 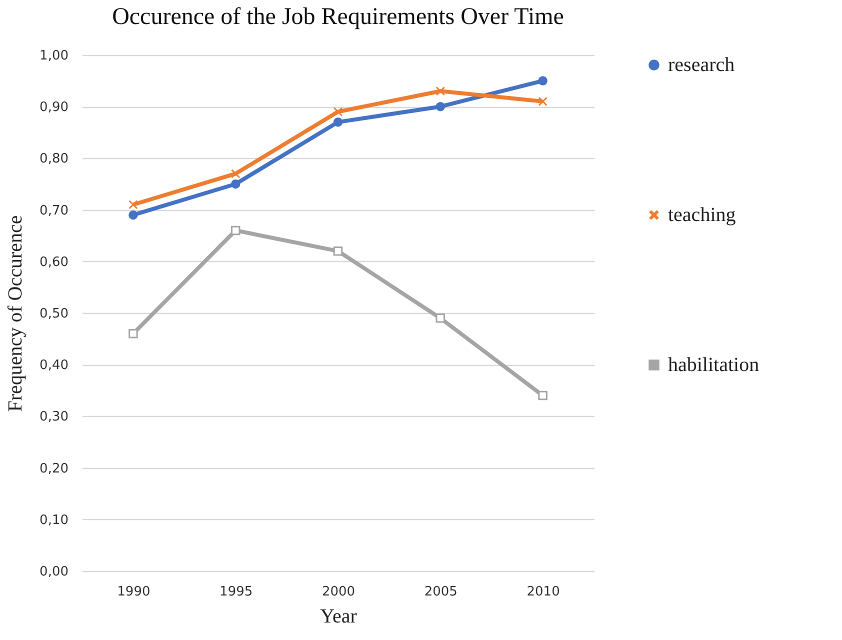 I want to click on legend-label: habilitation, so click(x=714, y=365).